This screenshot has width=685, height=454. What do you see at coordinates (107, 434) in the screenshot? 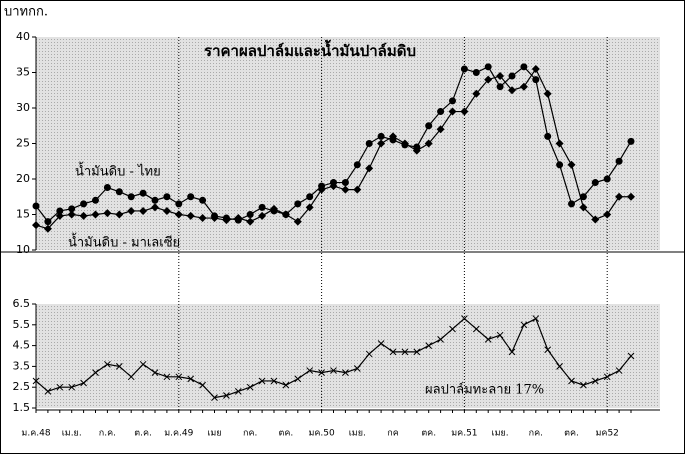
I see `x-tick-label: ก.ค.` at bounding box center [107, 434].